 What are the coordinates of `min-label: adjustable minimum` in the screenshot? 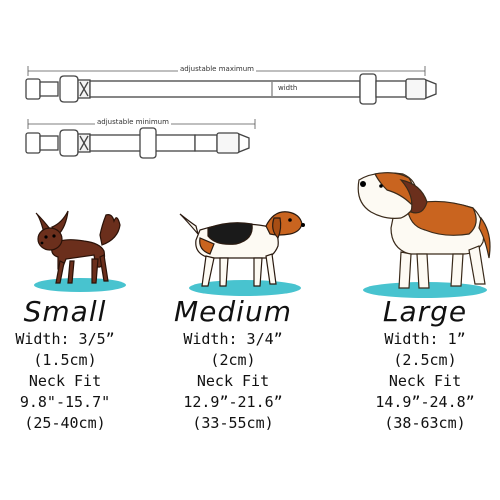 It's located at (133, 122).